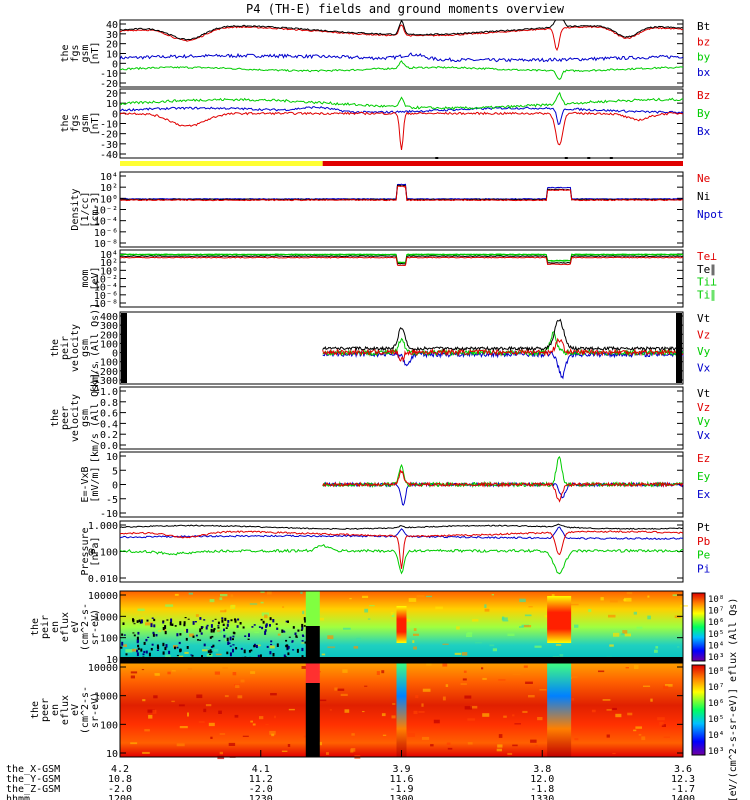 Image resolution: width=750 pixels, height=800 pixels. Describe the element at coordinates (437, 158) in the screenshot. I see `mode-bar-mark` at that location.